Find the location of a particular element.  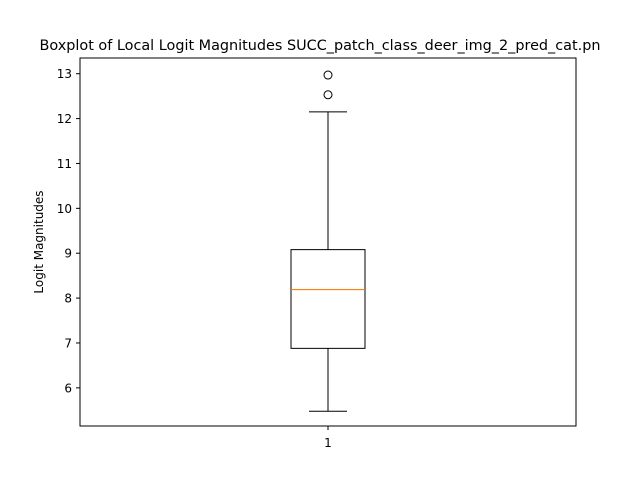

y-tick-label: 6 is located at coordinates (68, 388).